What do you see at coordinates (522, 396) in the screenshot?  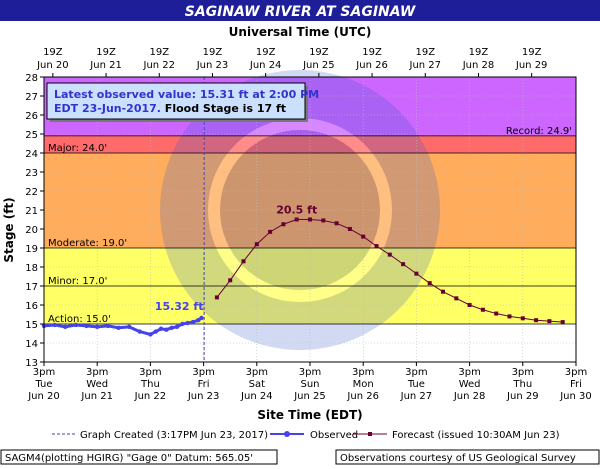 I see `x-tick-date: Jun 29` at bounding box center [522, 396].